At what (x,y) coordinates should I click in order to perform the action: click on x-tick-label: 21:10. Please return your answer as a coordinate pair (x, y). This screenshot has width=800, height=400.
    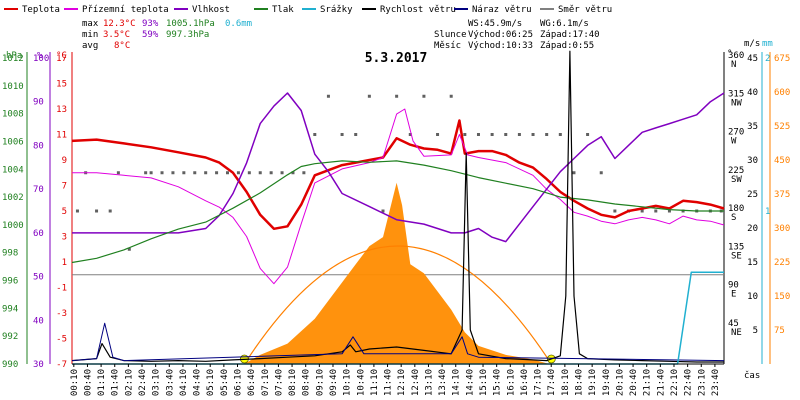
    Looking at the image, I should click on (648, 382).